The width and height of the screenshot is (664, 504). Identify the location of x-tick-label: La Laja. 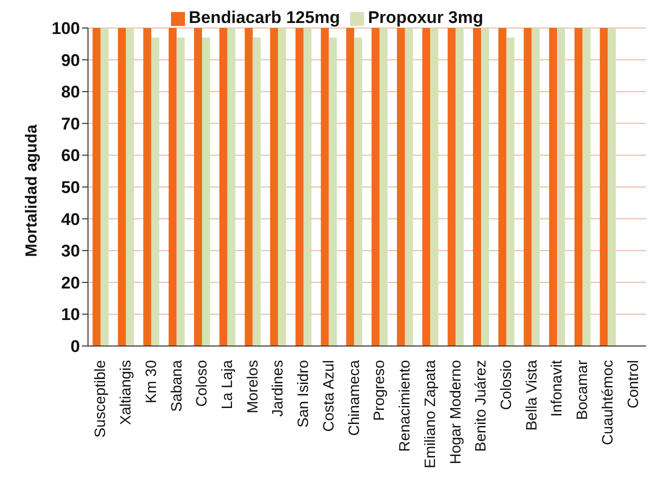
(227, 384).